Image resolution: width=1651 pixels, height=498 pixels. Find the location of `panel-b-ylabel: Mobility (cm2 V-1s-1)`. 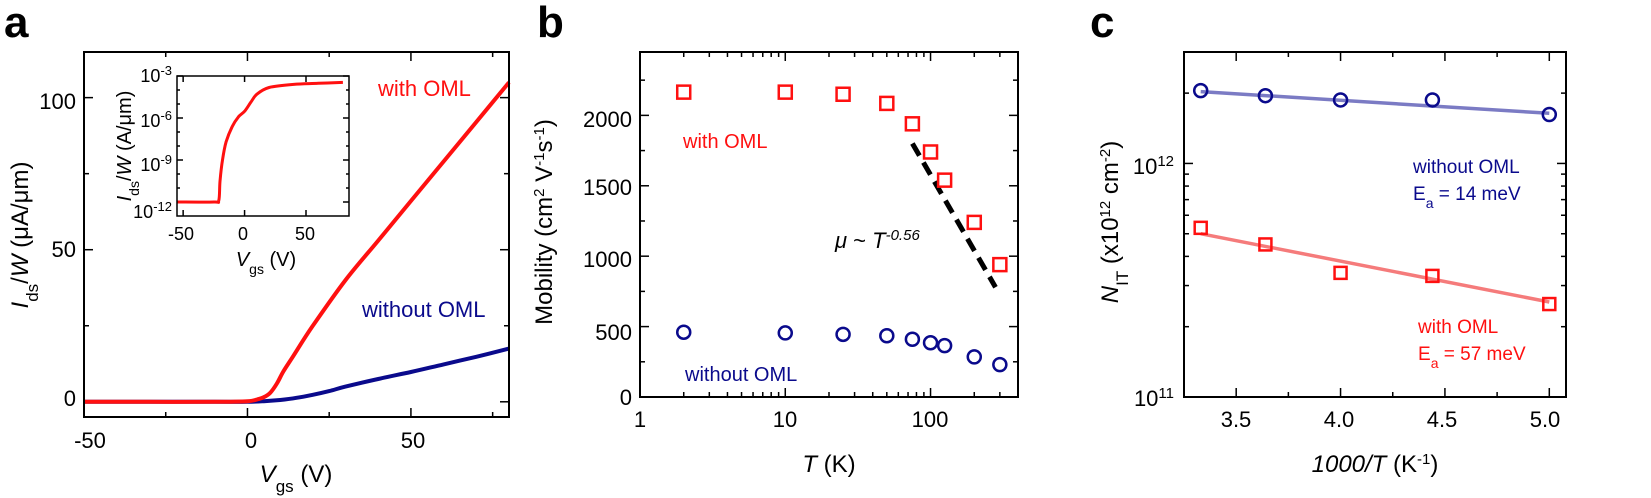

panel-b-ylabel: Mobility (cm2 V-1s-1) is located at coordinates (545, 222).